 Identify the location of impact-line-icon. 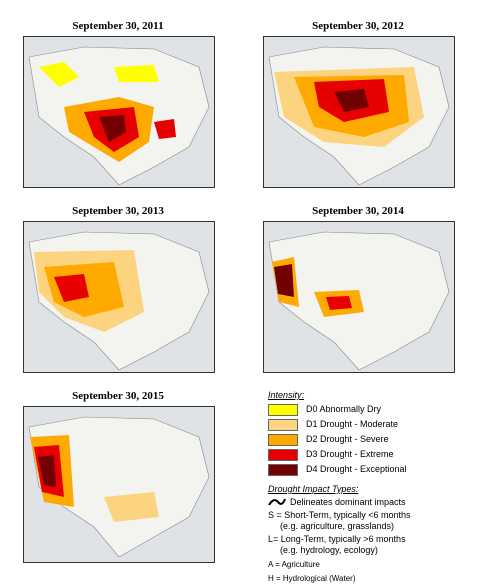
(277, 502).